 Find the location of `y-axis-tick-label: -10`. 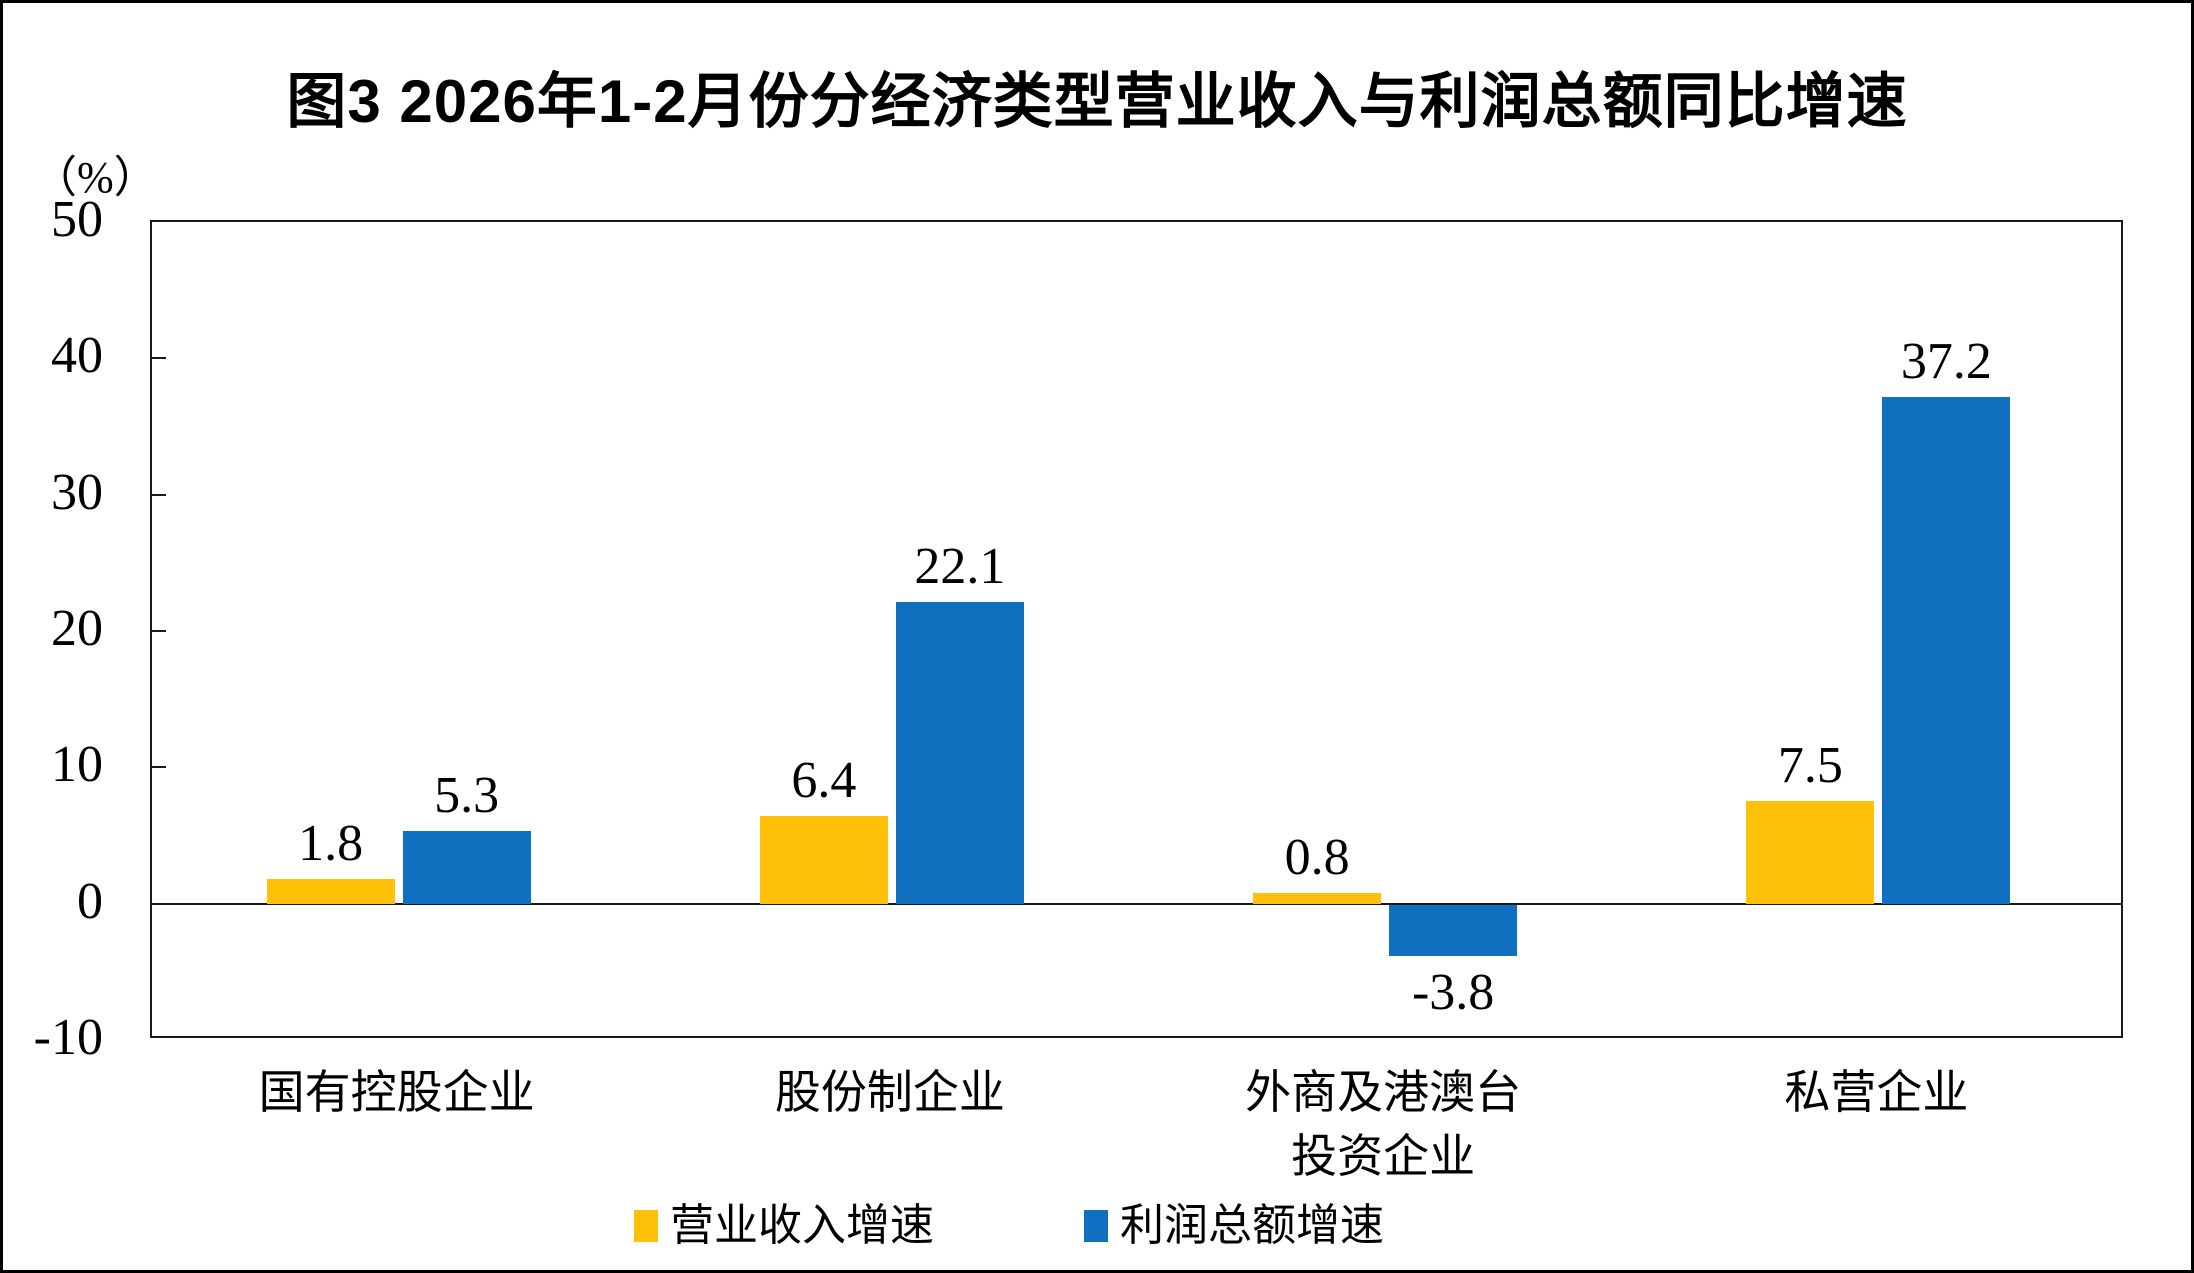

y-axis-tick-label: -10 is located at coordinates (68, 1037).